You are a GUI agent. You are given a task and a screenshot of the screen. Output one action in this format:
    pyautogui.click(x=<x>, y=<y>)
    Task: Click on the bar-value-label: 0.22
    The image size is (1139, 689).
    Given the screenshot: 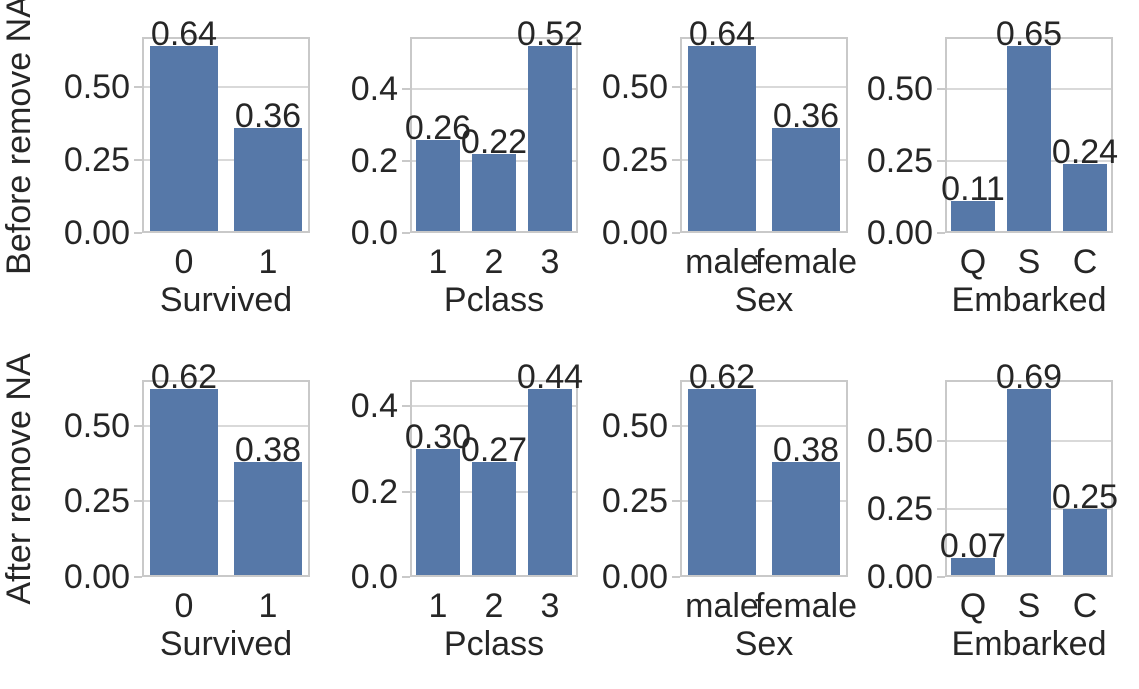 What is the action you would take?
    pyautogui.click(x=494, y=142)
    